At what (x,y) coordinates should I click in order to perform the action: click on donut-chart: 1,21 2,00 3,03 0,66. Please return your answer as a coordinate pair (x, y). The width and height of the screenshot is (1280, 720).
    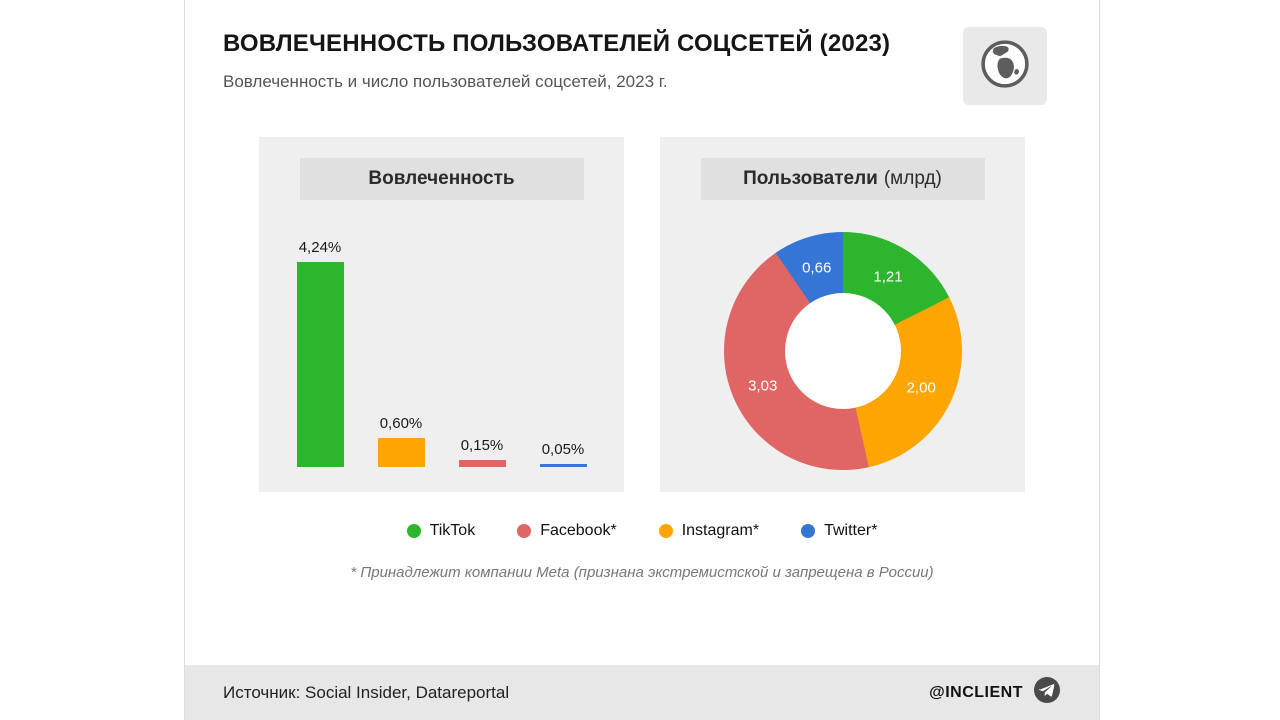
    Looking at the image, I should click on (842, 351).